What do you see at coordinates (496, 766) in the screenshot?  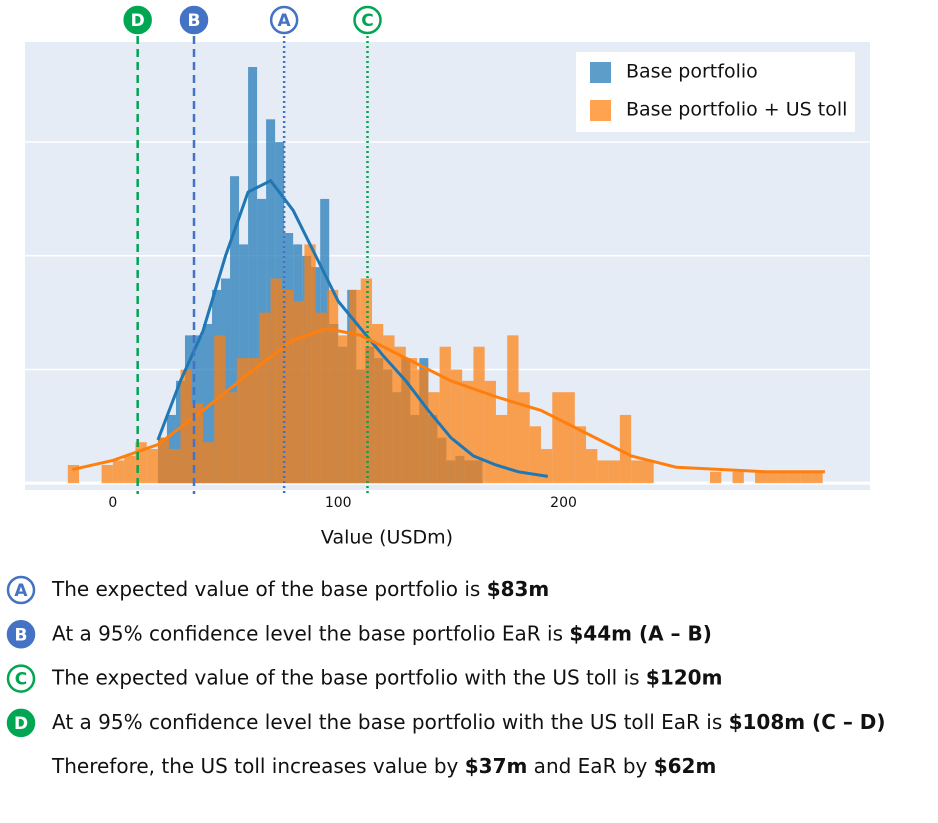 I see `note-segment: $37m` at bounding box center [496, 766].